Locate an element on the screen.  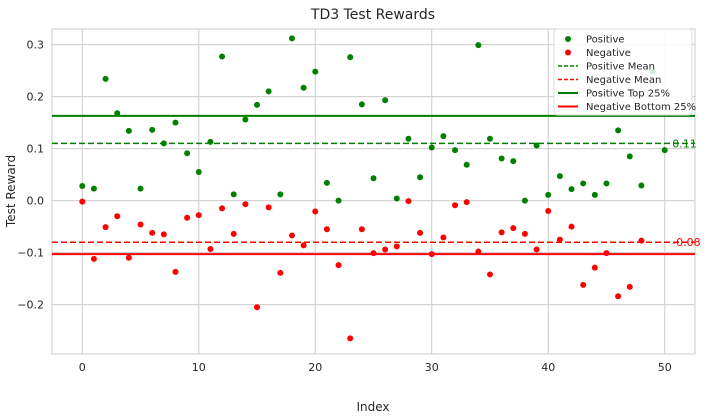
legend-box is located at coordinates (623, 72).